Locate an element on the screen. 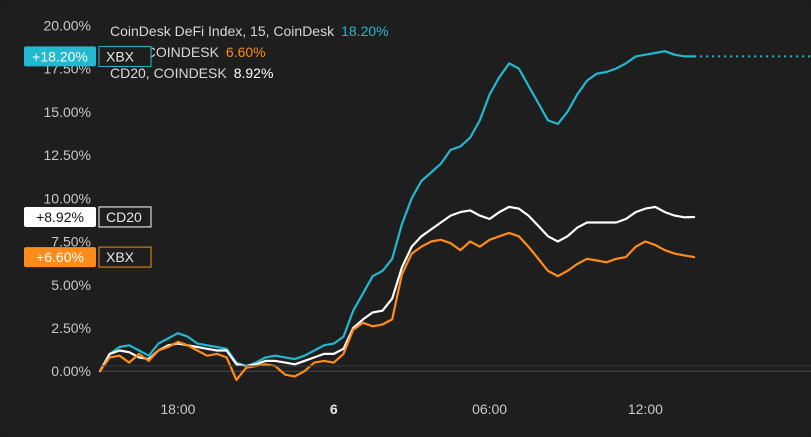 Image resolution: width=811 pixels, height=437 pixels. value-tag: +18.20% XBX is located at coordinates (88, 56).